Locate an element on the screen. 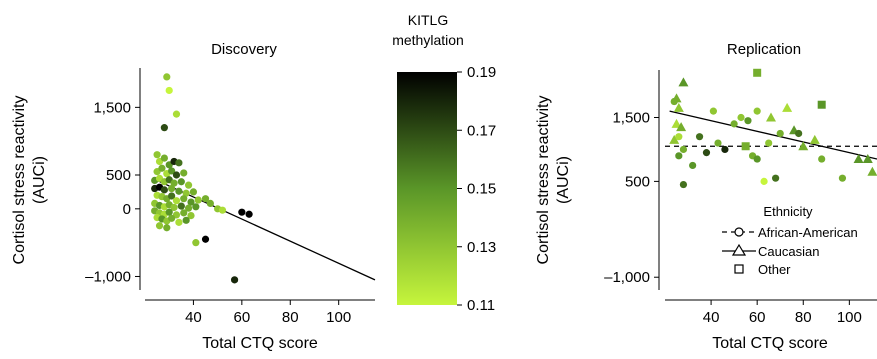  replication-y-label-line2: (AUCi) is located at coordinates (563, 180).